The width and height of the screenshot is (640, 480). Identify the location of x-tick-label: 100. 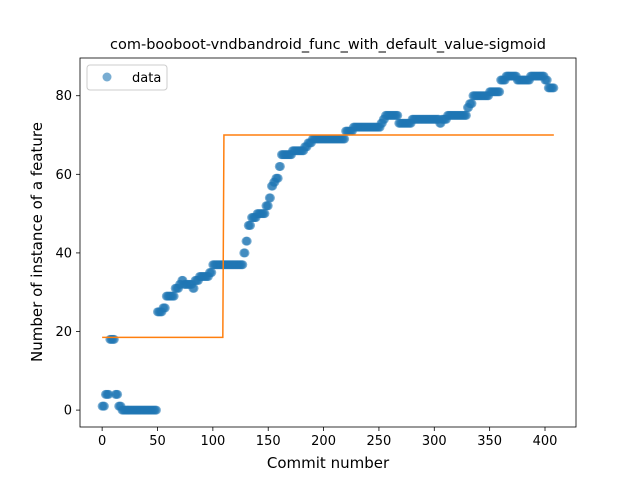
(212, 441).